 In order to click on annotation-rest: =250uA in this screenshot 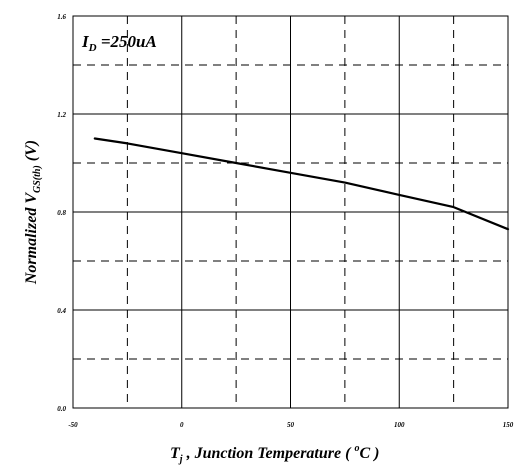, I will do `click(127, 41)`.